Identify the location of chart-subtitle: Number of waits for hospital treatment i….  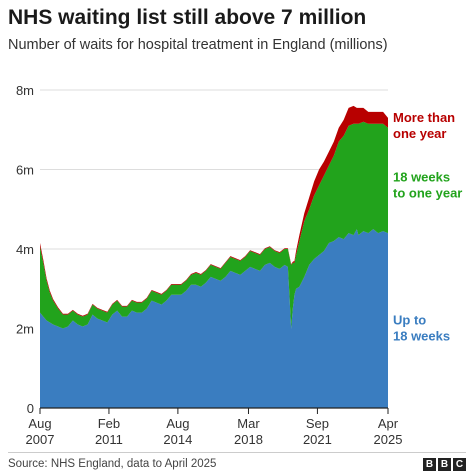
(198, 45).